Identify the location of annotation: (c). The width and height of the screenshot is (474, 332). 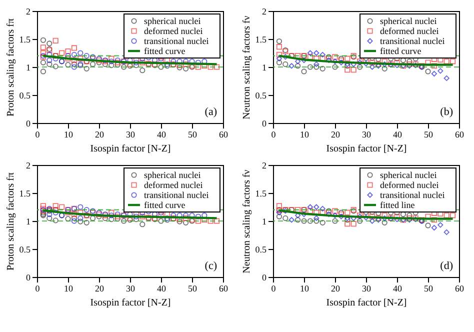
(211, 266).